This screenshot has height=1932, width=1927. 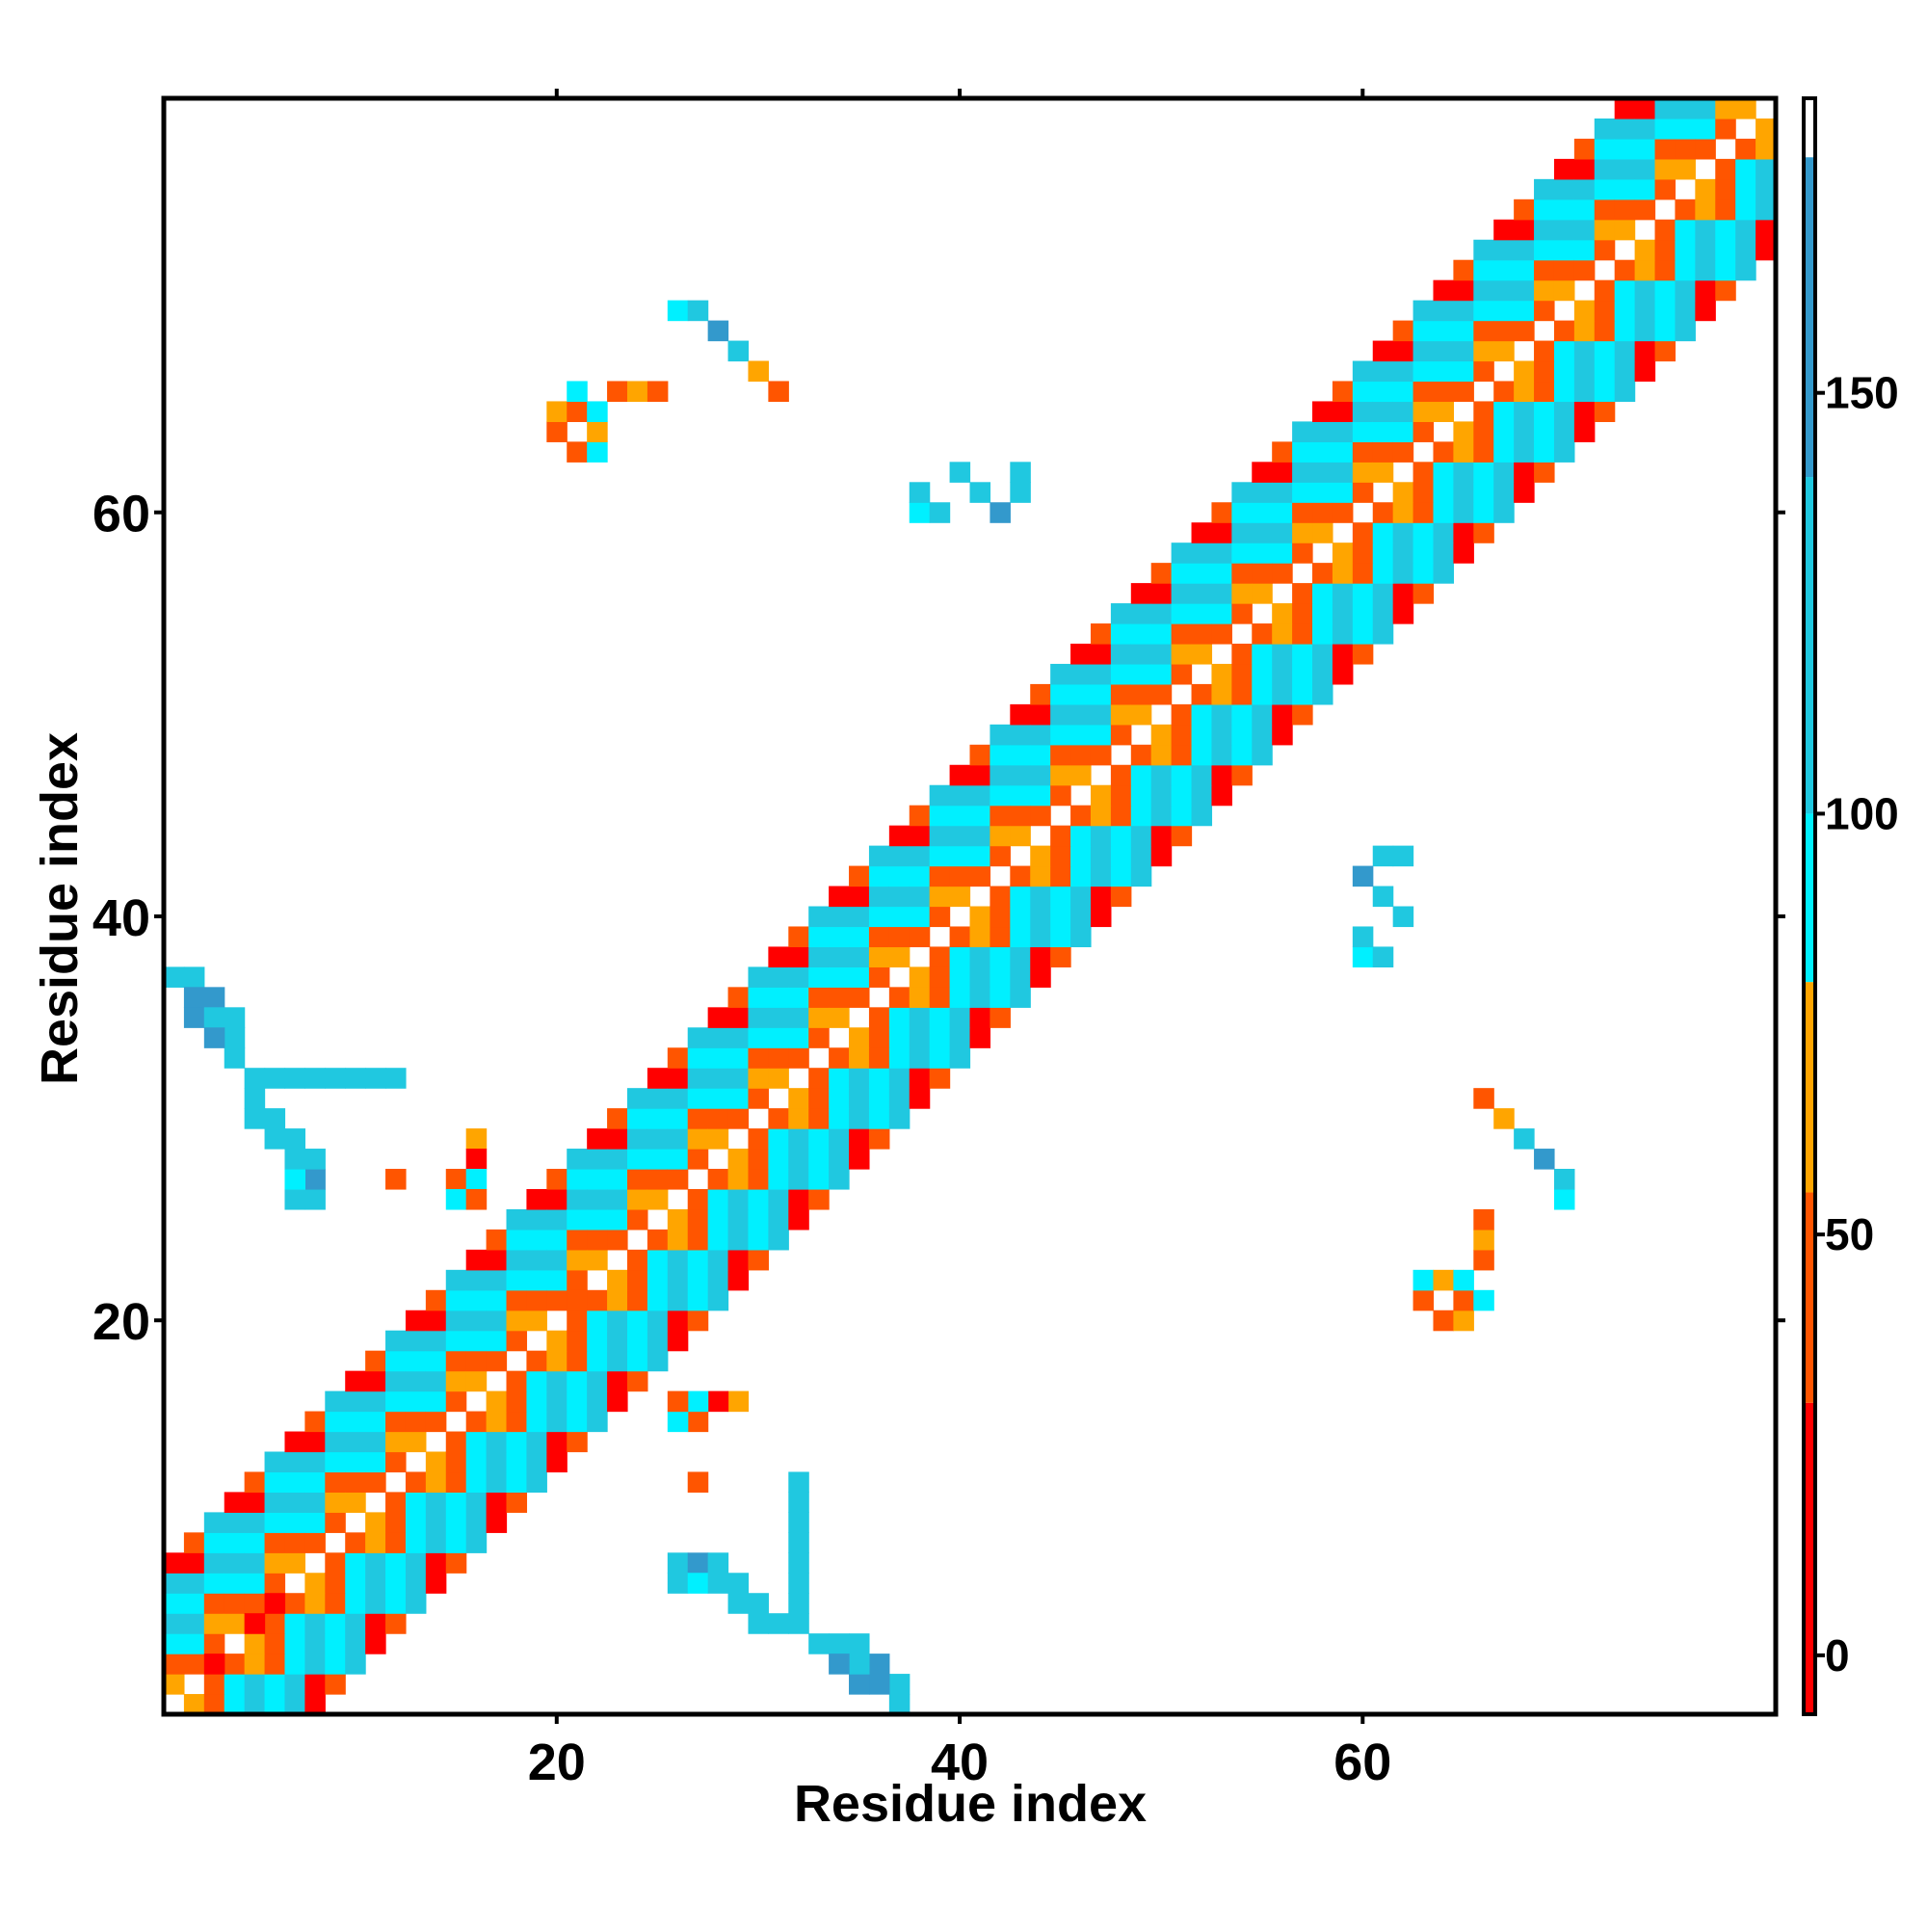 What do you see at coordinates (121, 514) in the screenshot?
I see `y-tick-label: 60` at bounding box center [121, 514].